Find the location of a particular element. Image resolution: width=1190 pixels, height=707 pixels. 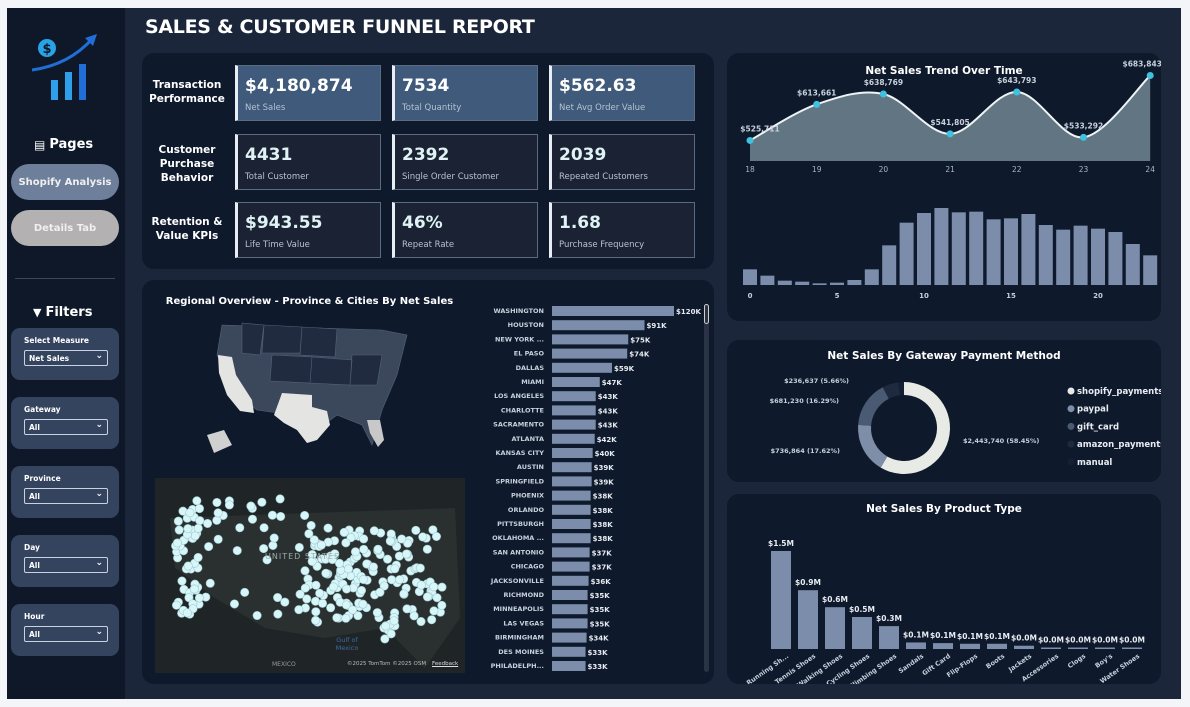

donut-slice-amazon_payments is located at coordinates (891, 390).